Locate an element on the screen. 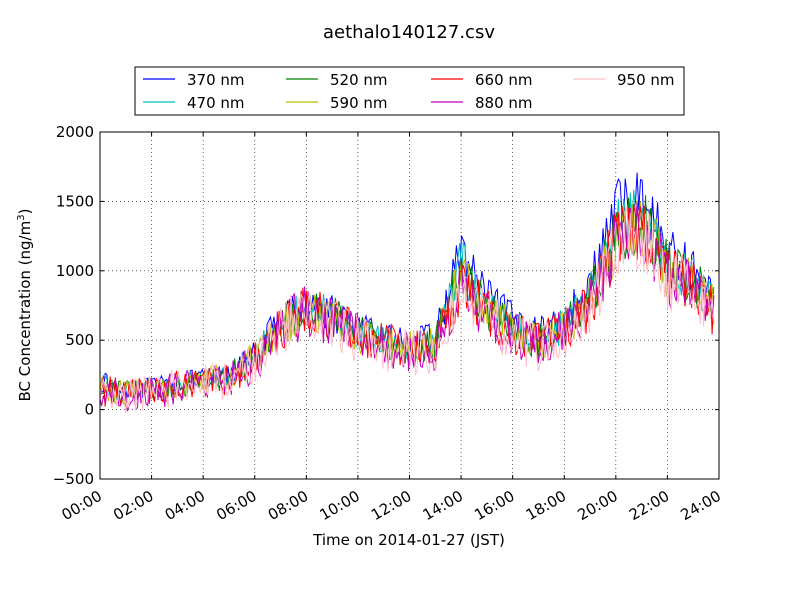  legend-label: 950 nm is located at coordinates (646, 80).